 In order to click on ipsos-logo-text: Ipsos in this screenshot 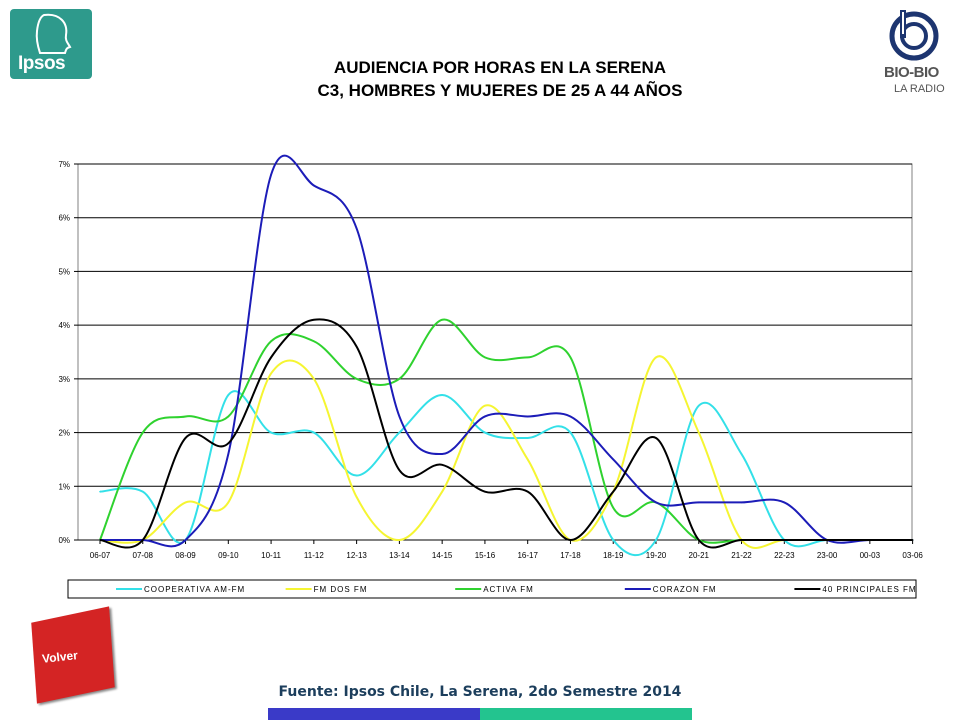, I will do `click(42, 63)`.